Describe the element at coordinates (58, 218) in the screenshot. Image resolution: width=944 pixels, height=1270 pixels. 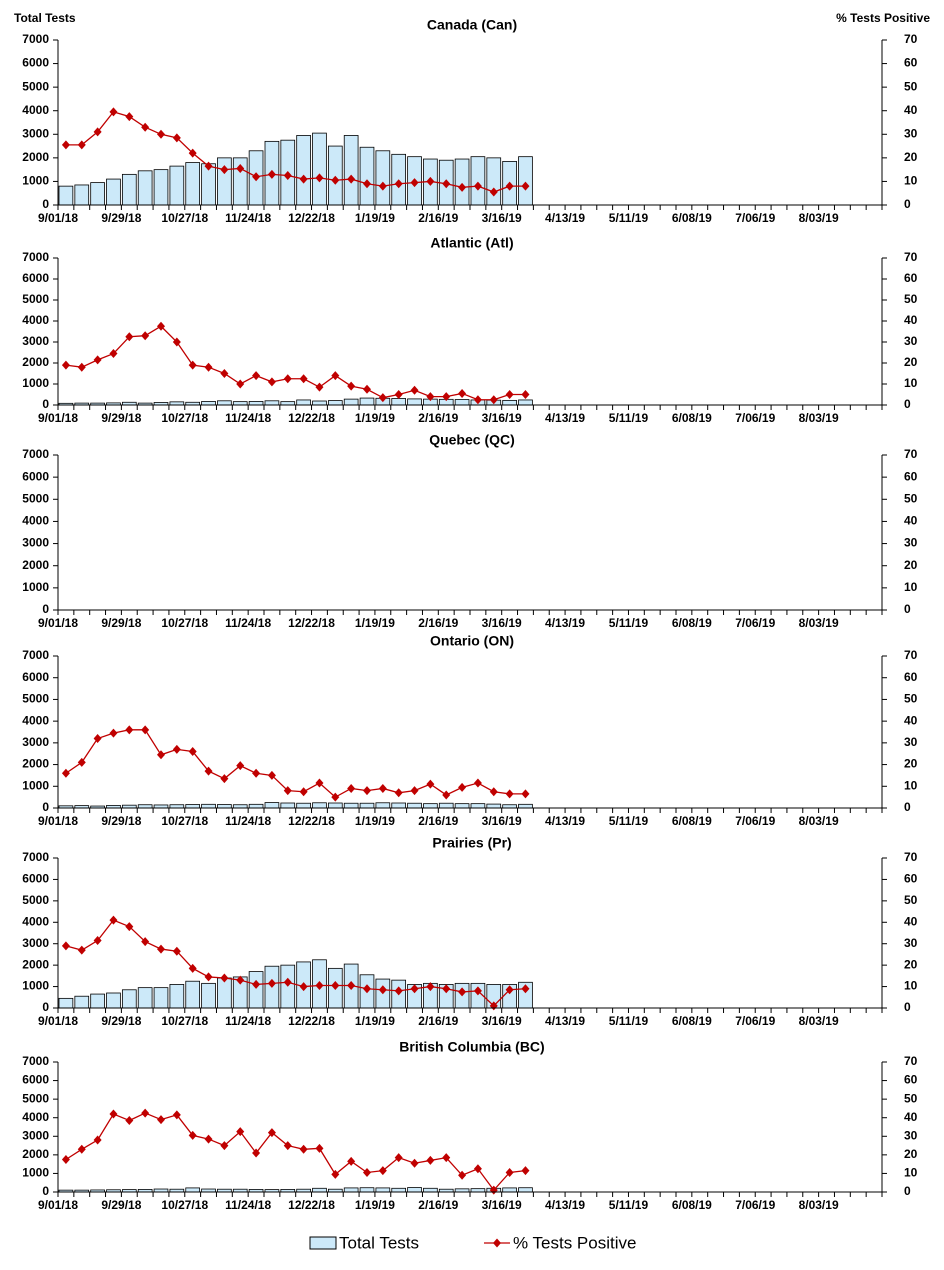
I see `x-tick-label: 9/01/18` at that location.